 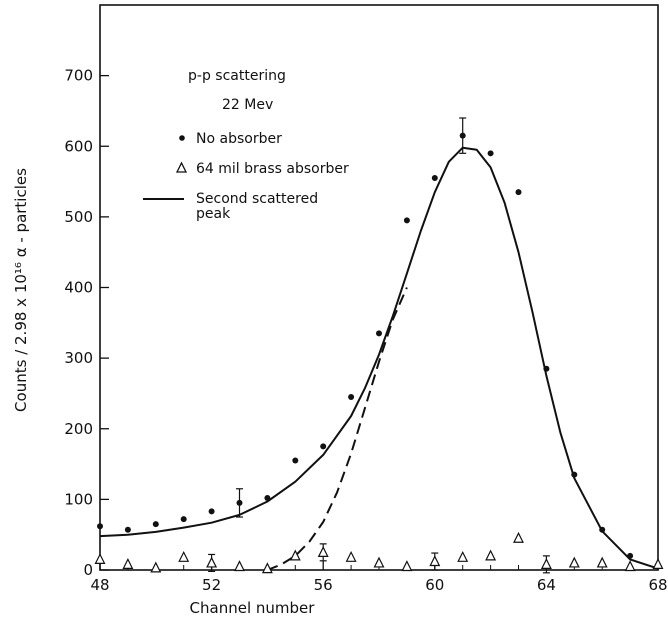 What do you see at coordinates (247, 105) in the screenshot?
I see `annotation-energy: 22 Mev` at bounding box center [247, 105].